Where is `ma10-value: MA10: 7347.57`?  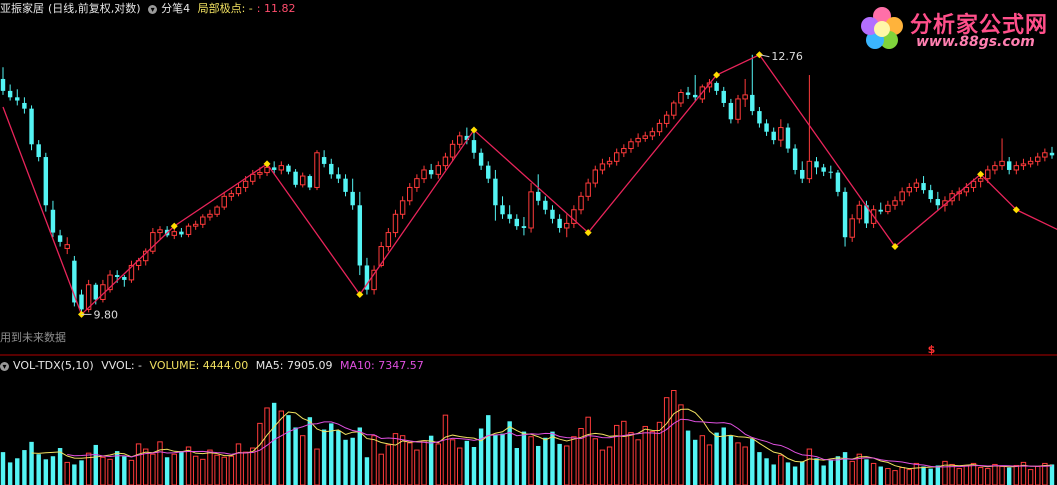
ma10-value: MA10: 7347.57 is located at coordinates (382, 365).